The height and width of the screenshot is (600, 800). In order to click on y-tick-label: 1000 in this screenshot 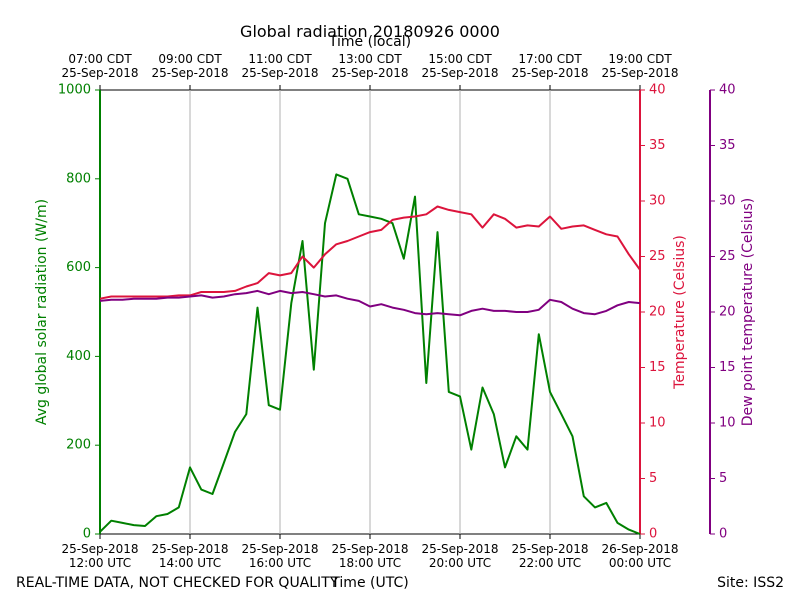, I will do `click(74, 90)`.